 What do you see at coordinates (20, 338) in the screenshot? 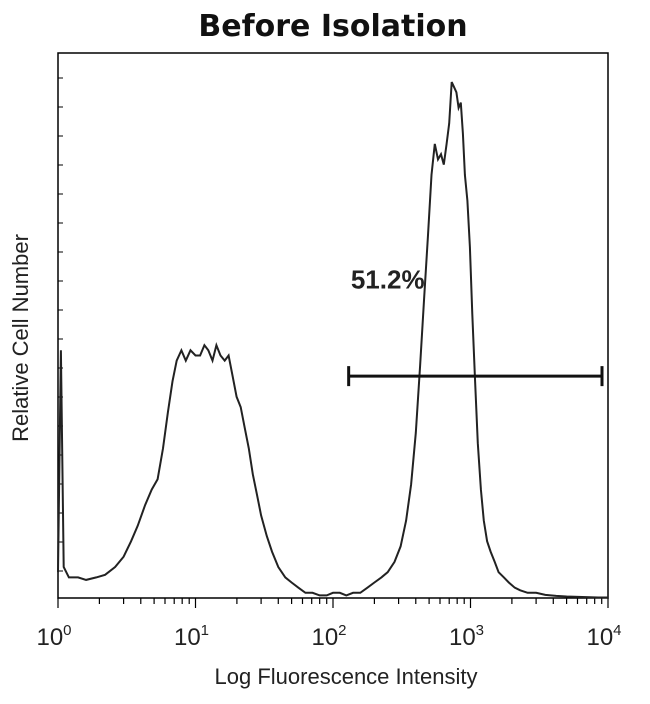
I see `y-axis-label: Relative Cell Number` at bounding box center [20, 338].